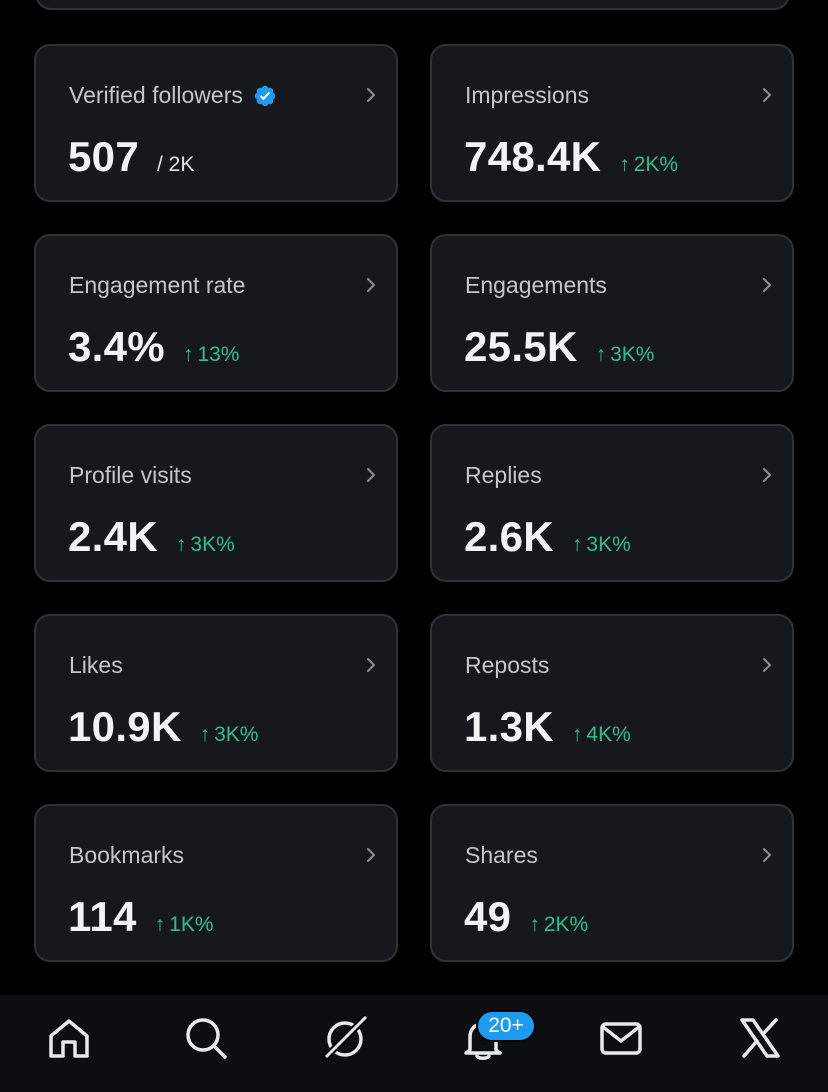 Image resolution: width=828 pixels, height=1092 pixels. I want to click on metric-label-row: Verified followers, so click(173, 95).